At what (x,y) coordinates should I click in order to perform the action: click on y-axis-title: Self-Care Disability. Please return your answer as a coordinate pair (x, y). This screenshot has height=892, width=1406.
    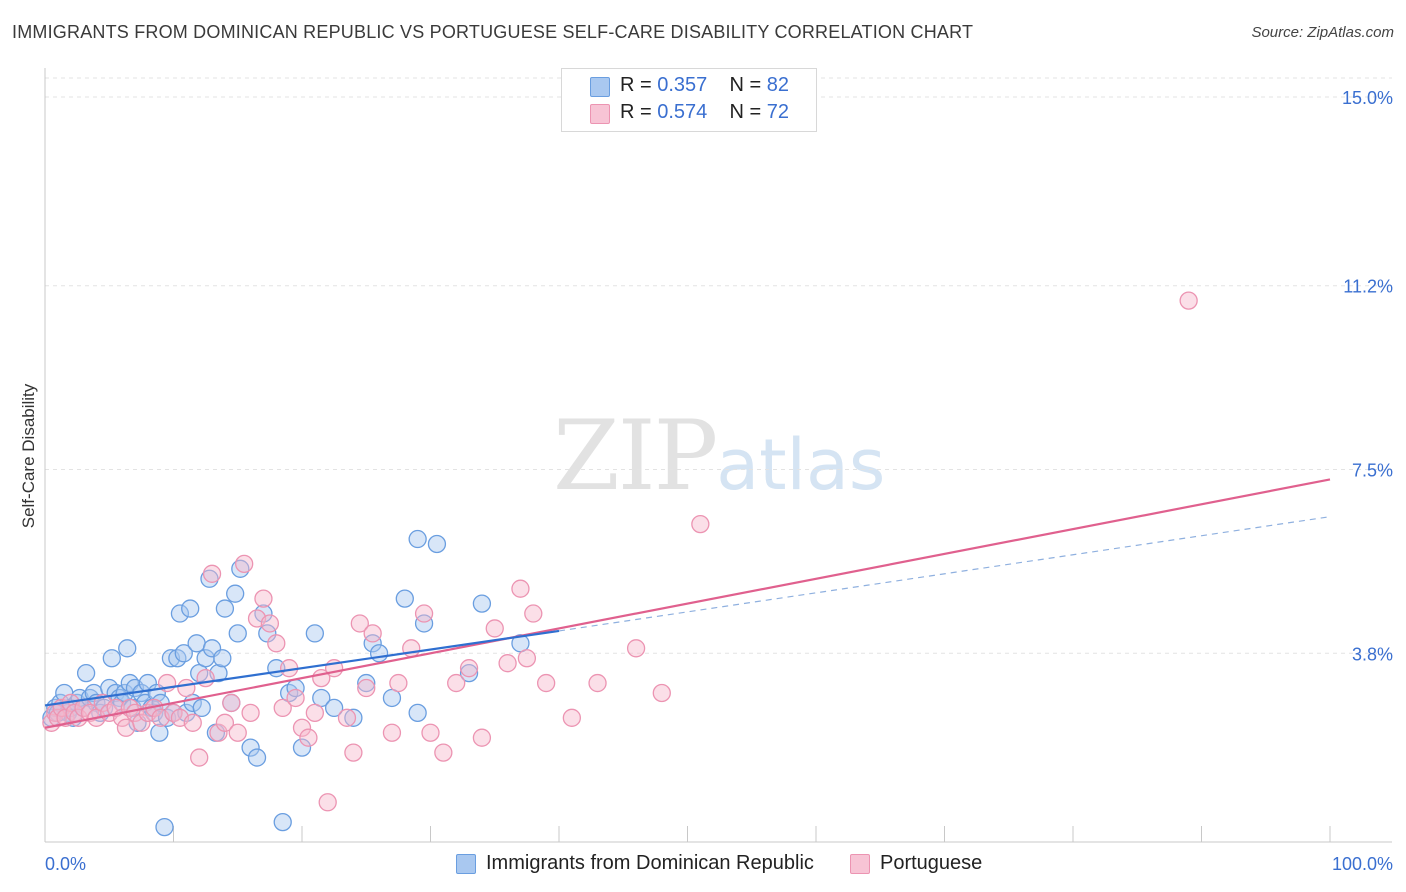
    Looking at the image, I should click on (28, 455).